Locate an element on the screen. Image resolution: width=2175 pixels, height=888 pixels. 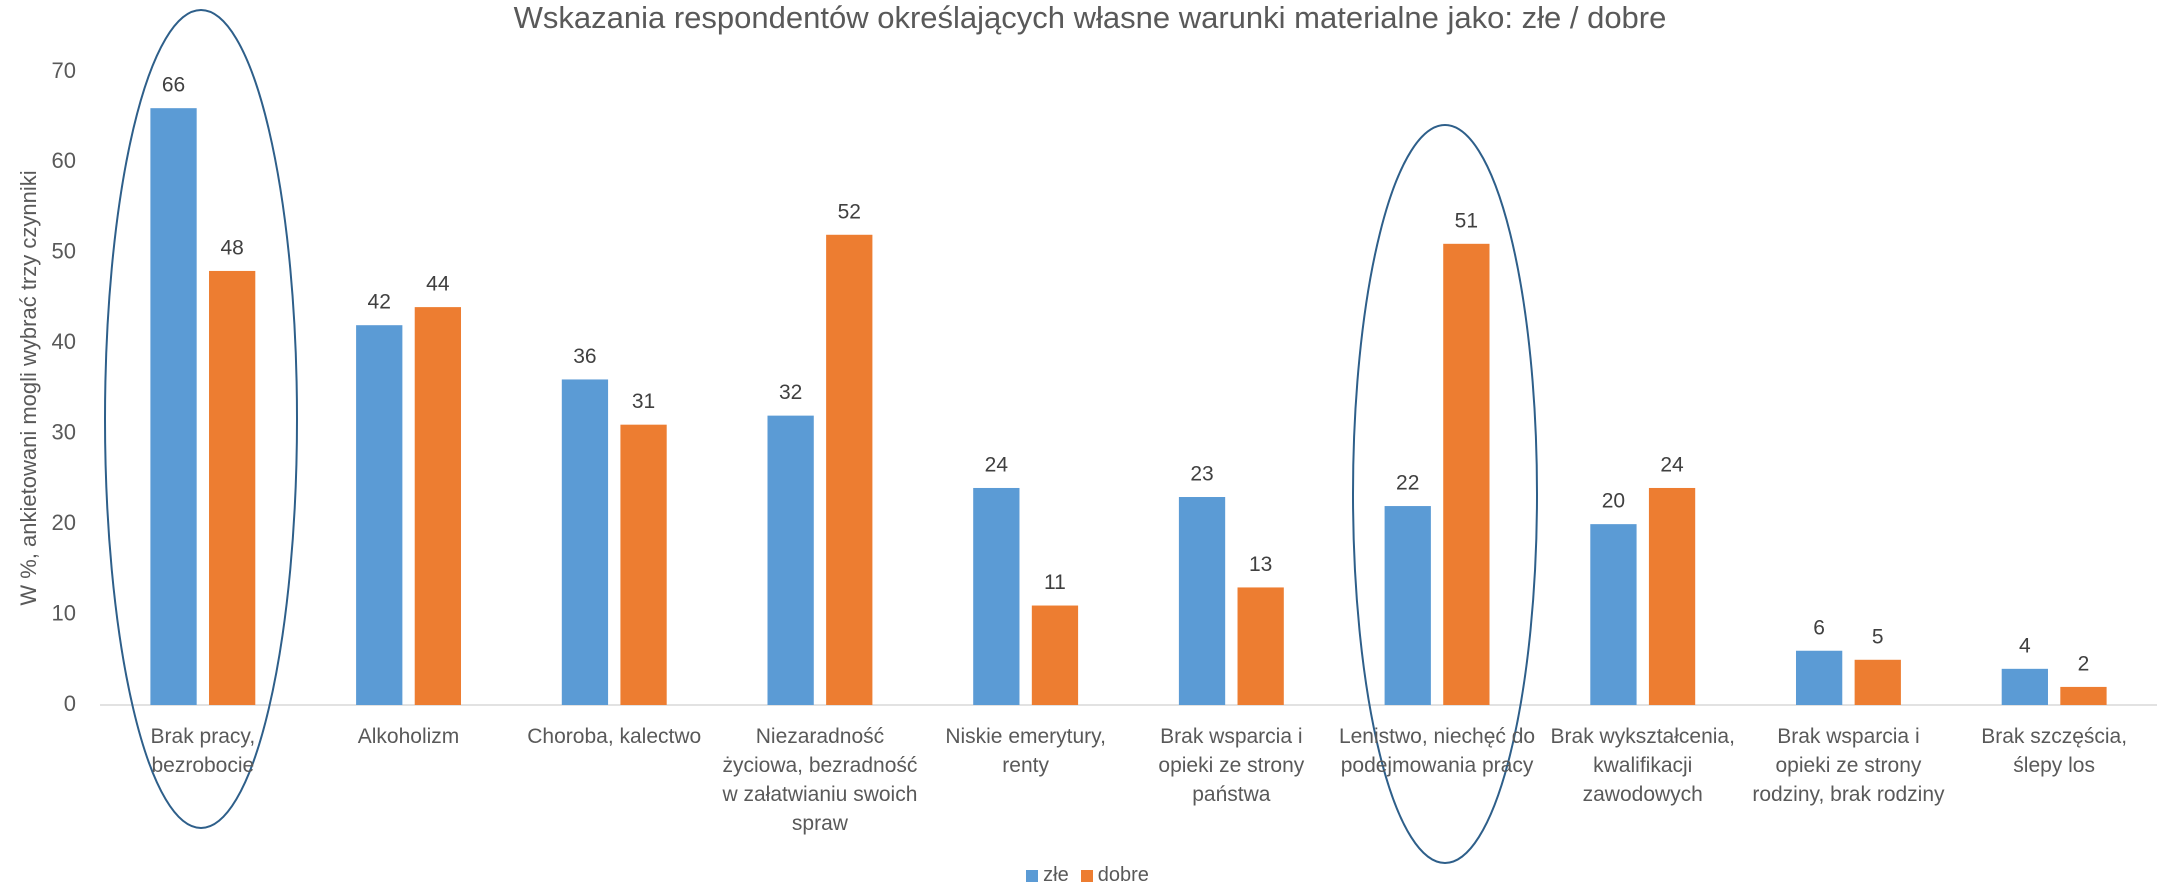
data-label: 42 is located at coordinates (379, 302).